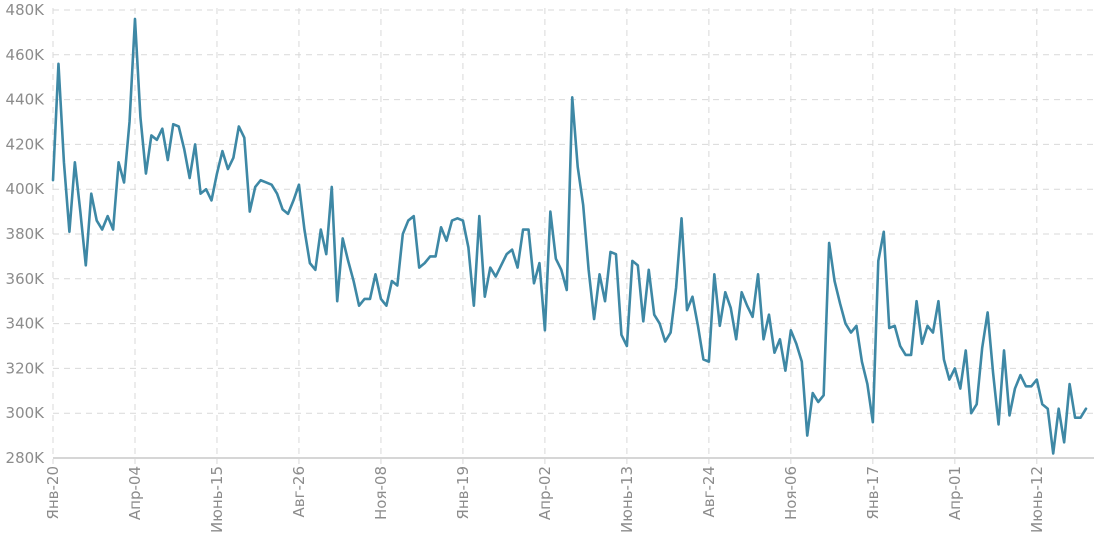 The image size is (1110, 551). Describe the element at coordinates (26, 10) in the screenshot. I see `y-tick-label: 480K` at that location.